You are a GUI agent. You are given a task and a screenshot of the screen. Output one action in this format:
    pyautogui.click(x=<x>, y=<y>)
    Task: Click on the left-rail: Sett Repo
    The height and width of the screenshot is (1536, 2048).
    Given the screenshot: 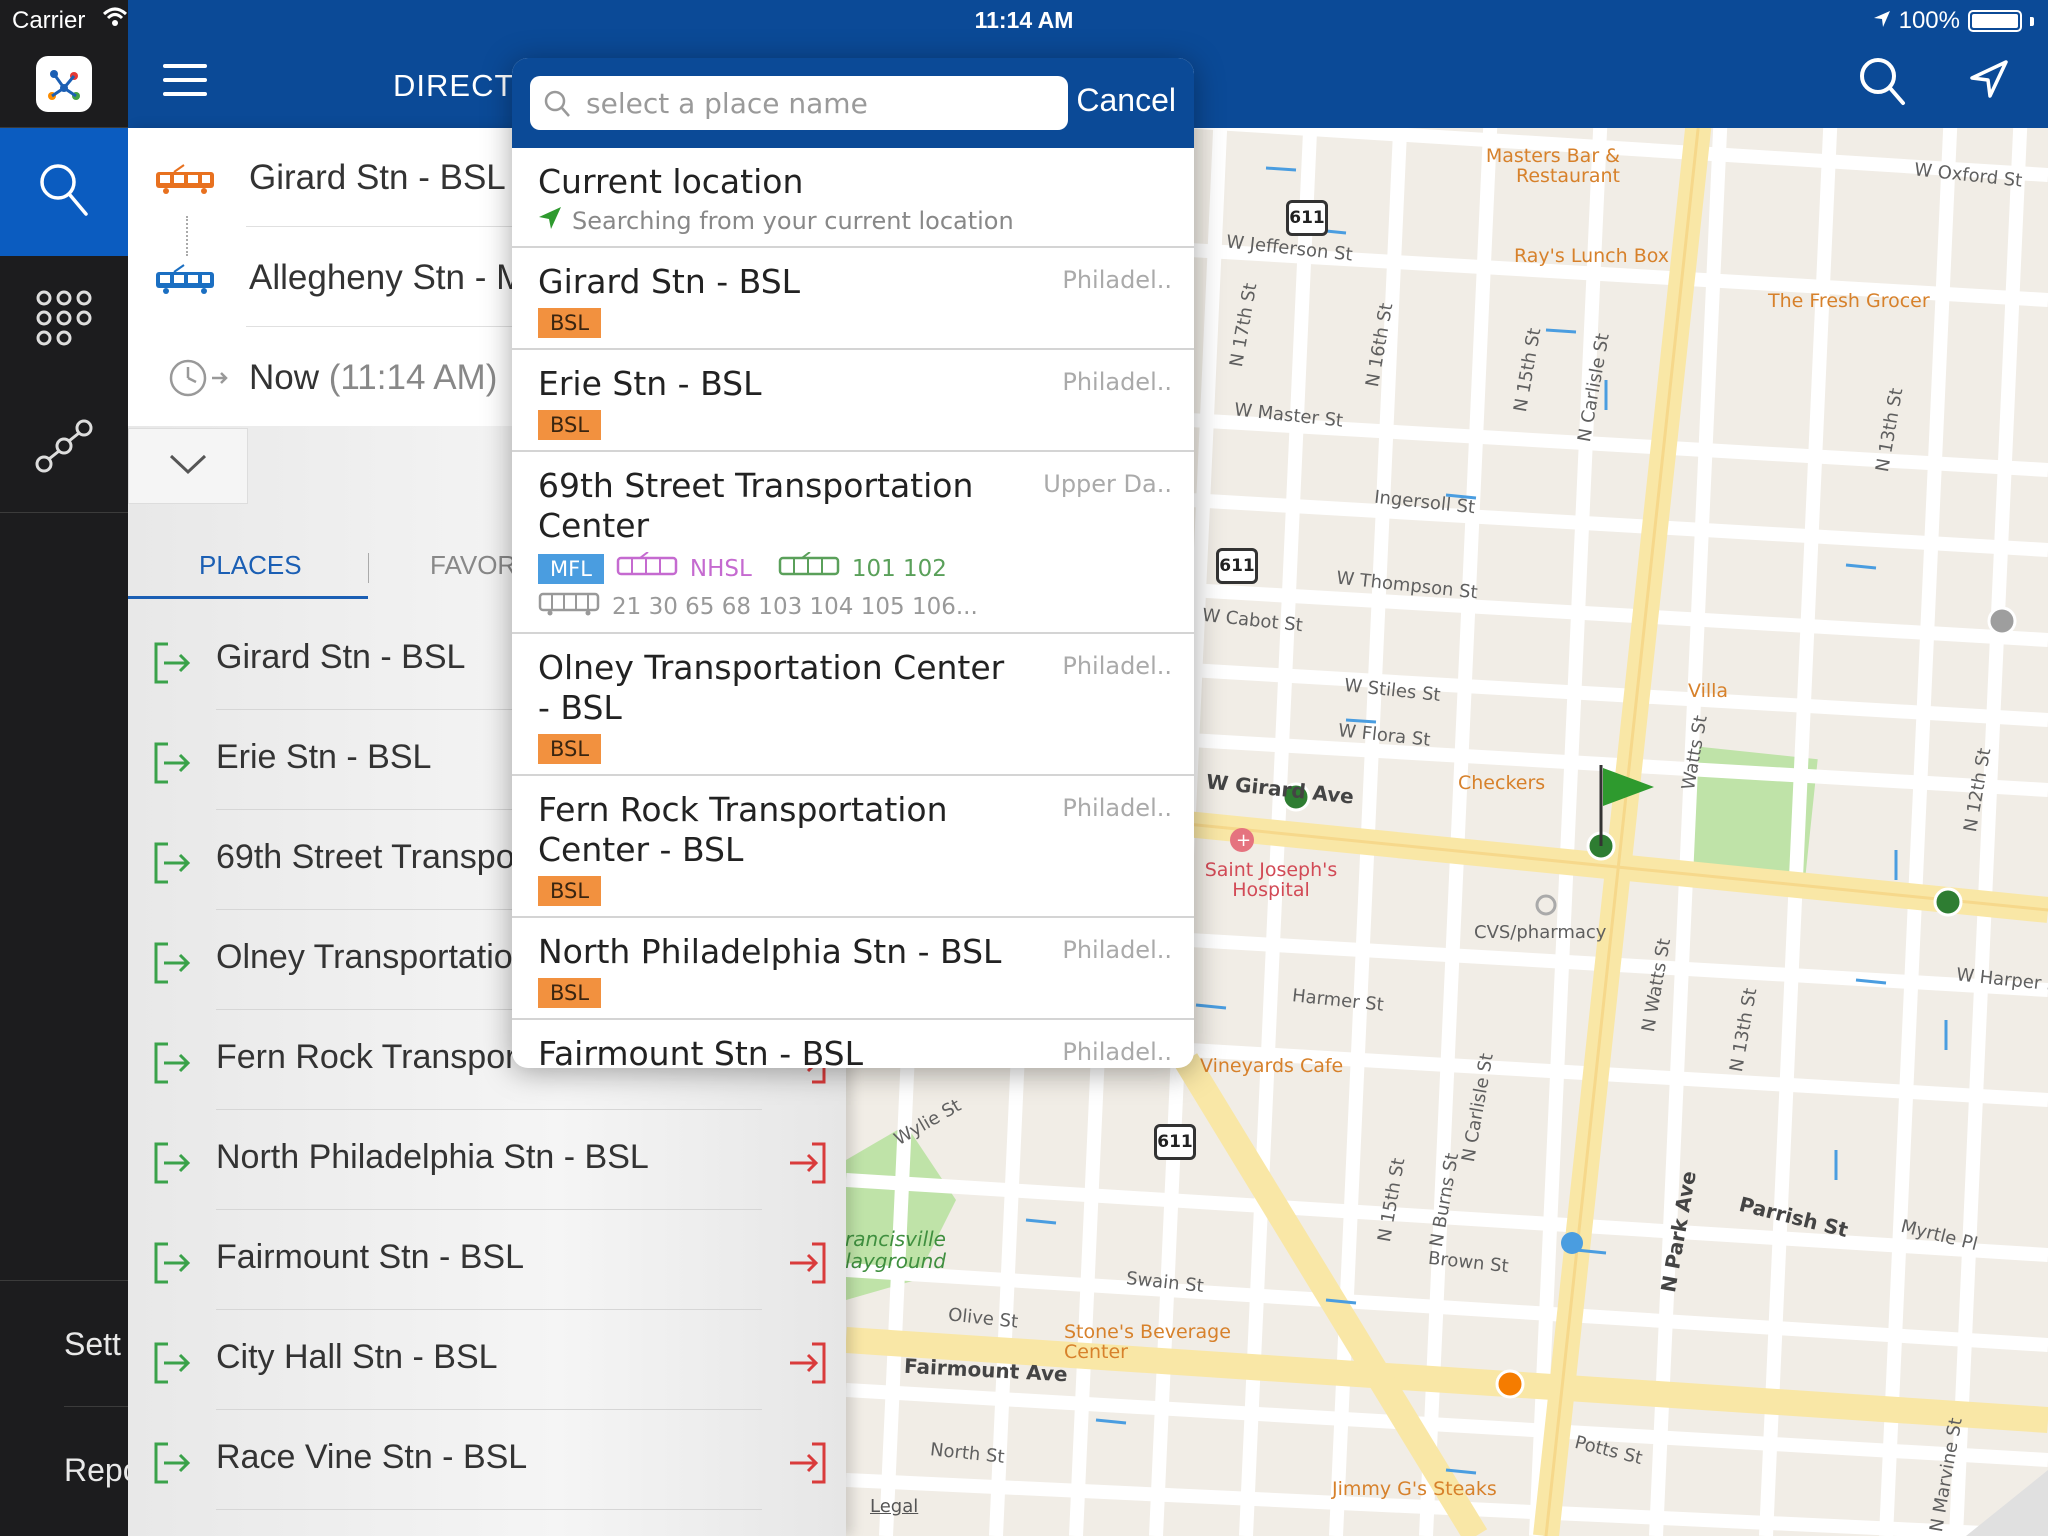 What is the action you would take?
    pyautogui.click(x=70, y=768)
    